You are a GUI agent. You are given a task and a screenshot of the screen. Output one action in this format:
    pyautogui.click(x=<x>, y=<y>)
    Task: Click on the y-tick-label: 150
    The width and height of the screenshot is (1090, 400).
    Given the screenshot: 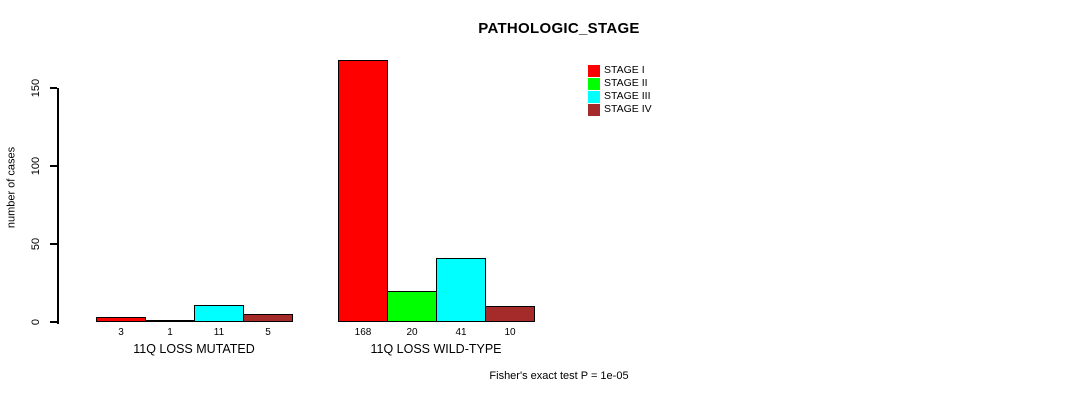 What is the action you would take?
    pyautogui.click(x=36, y=88)
    